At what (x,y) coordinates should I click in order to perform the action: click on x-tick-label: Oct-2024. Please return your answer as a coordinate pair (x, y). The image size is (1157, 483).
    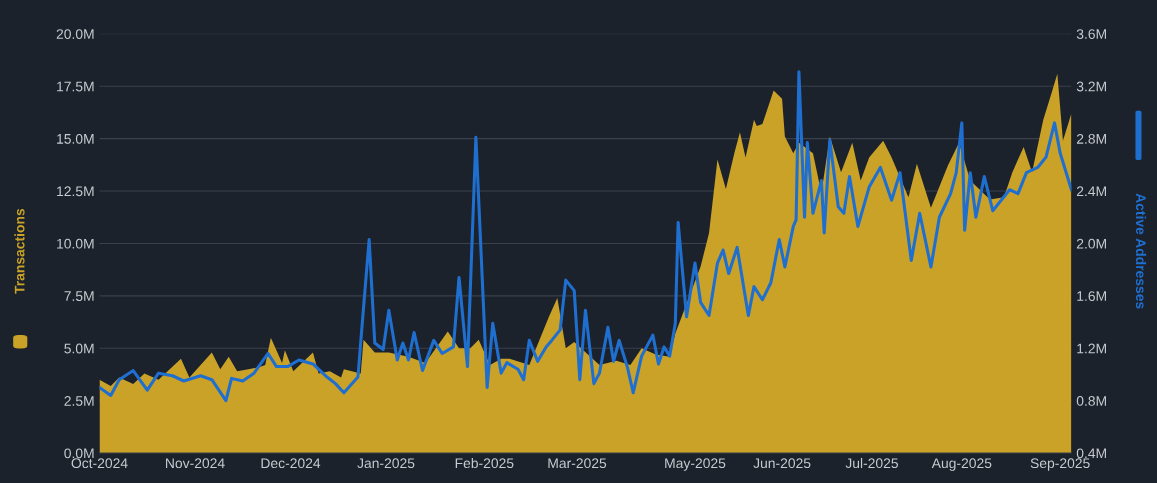
    Looking at the image, I should click on (99, 463).